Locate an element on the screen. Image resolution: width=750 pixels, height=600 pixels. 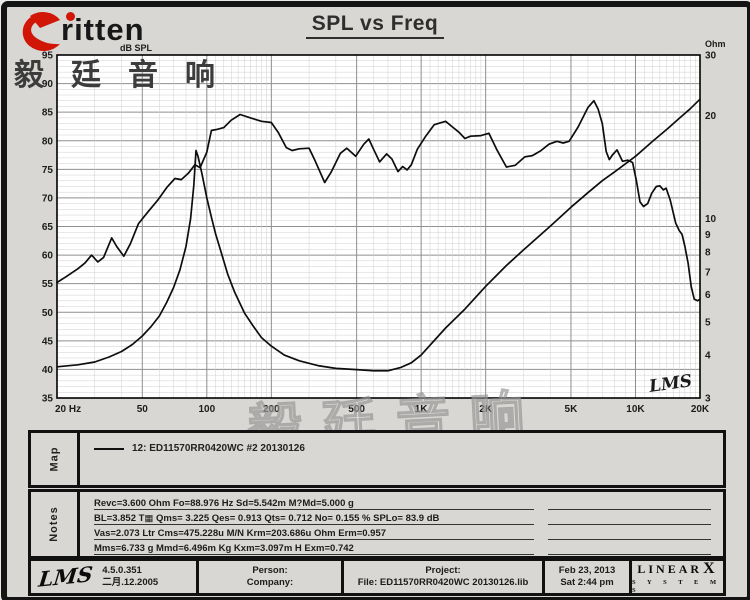
project-file: File: ED11570RR0420WC 20130126.lib is located at coordinates (443, 582).